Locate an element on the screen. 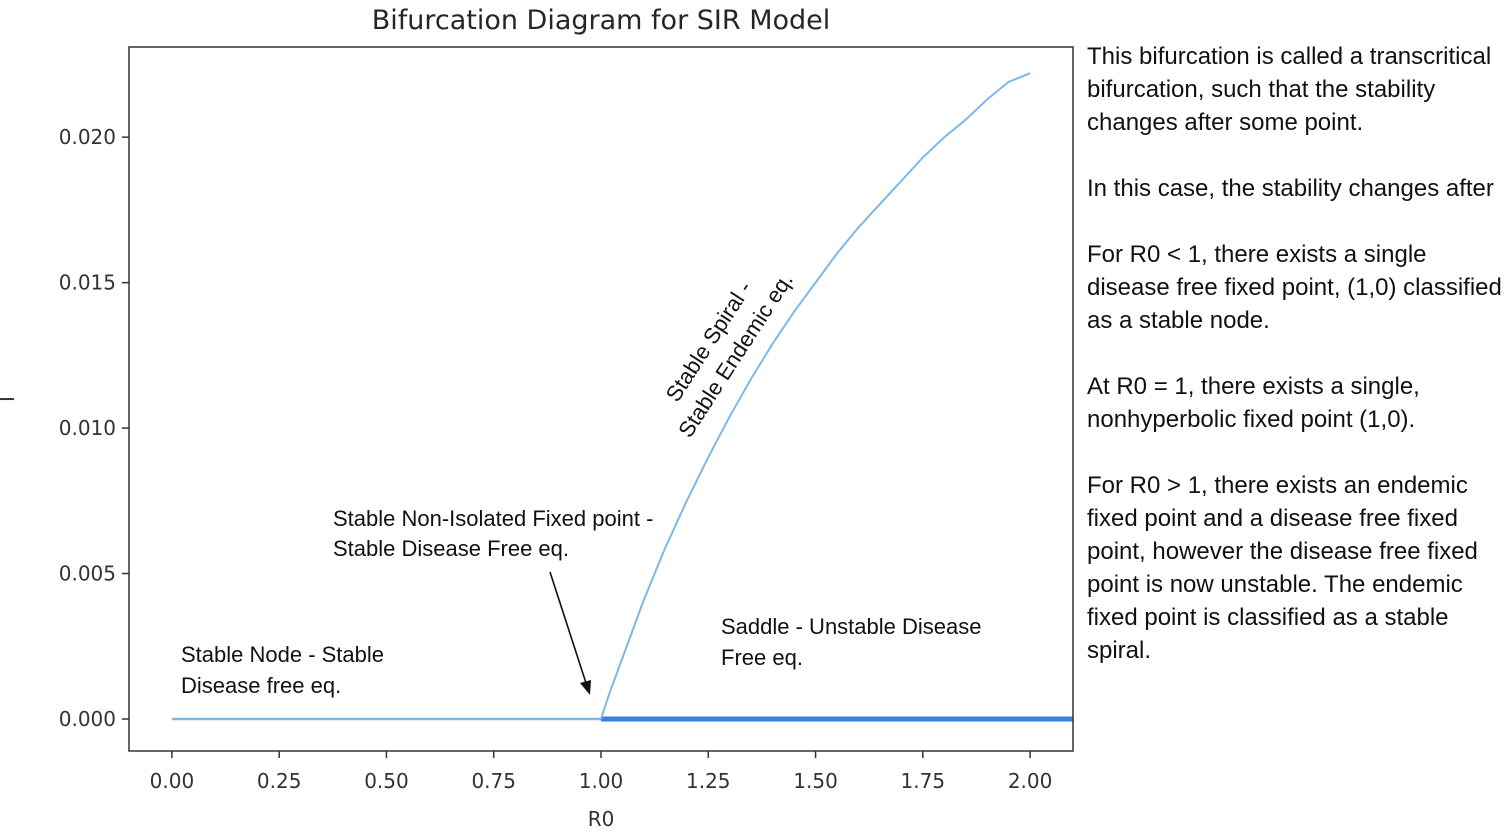 The image size is (1509, 834). x-axis-label: R0 is located at coordinates (601, 819).